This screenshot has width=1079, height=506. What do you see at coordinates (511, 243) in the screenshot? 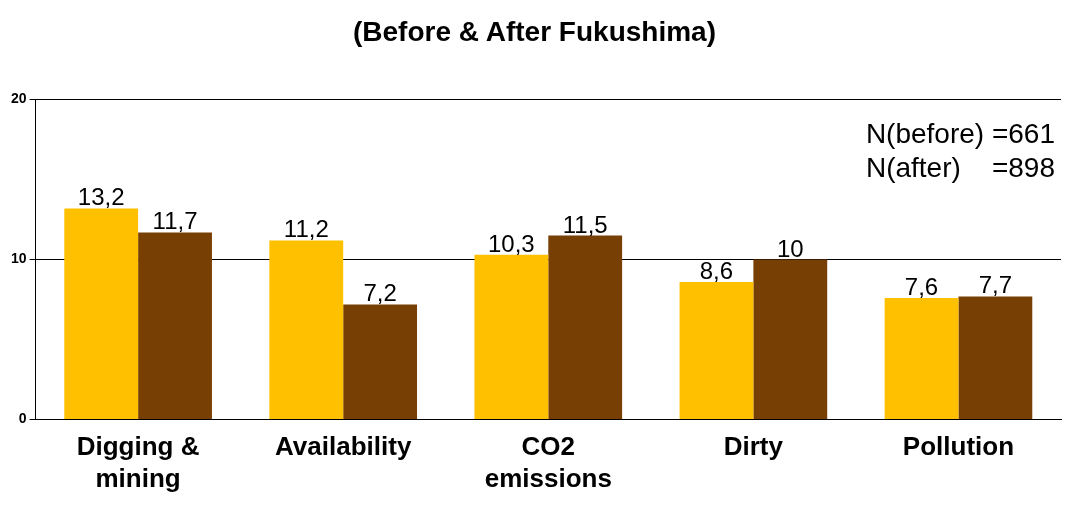
I see `data-label: 10,3` at bounding box center [511, 243].